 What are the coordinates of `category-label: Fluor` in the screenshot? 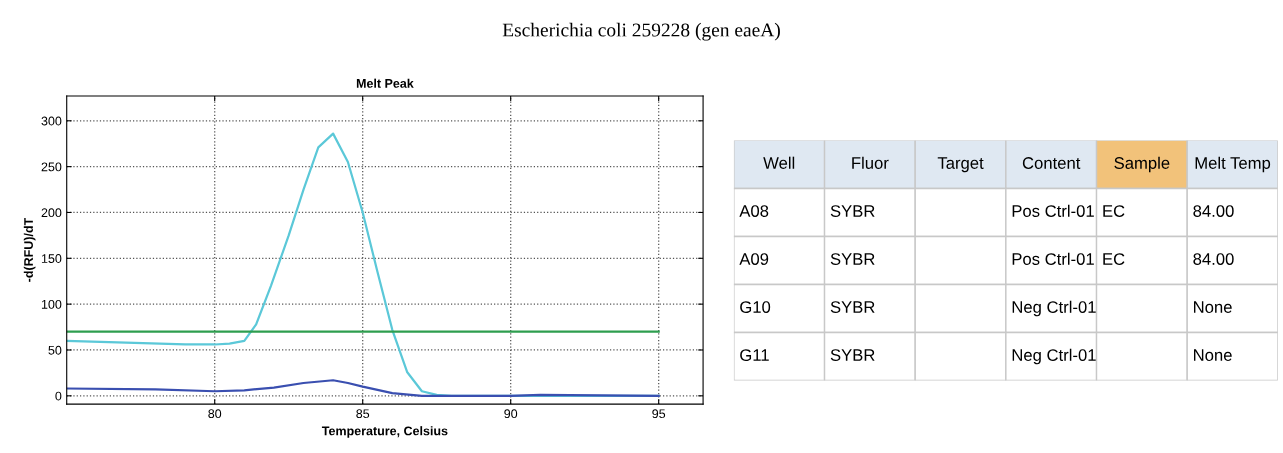 It's located at (870, 162).